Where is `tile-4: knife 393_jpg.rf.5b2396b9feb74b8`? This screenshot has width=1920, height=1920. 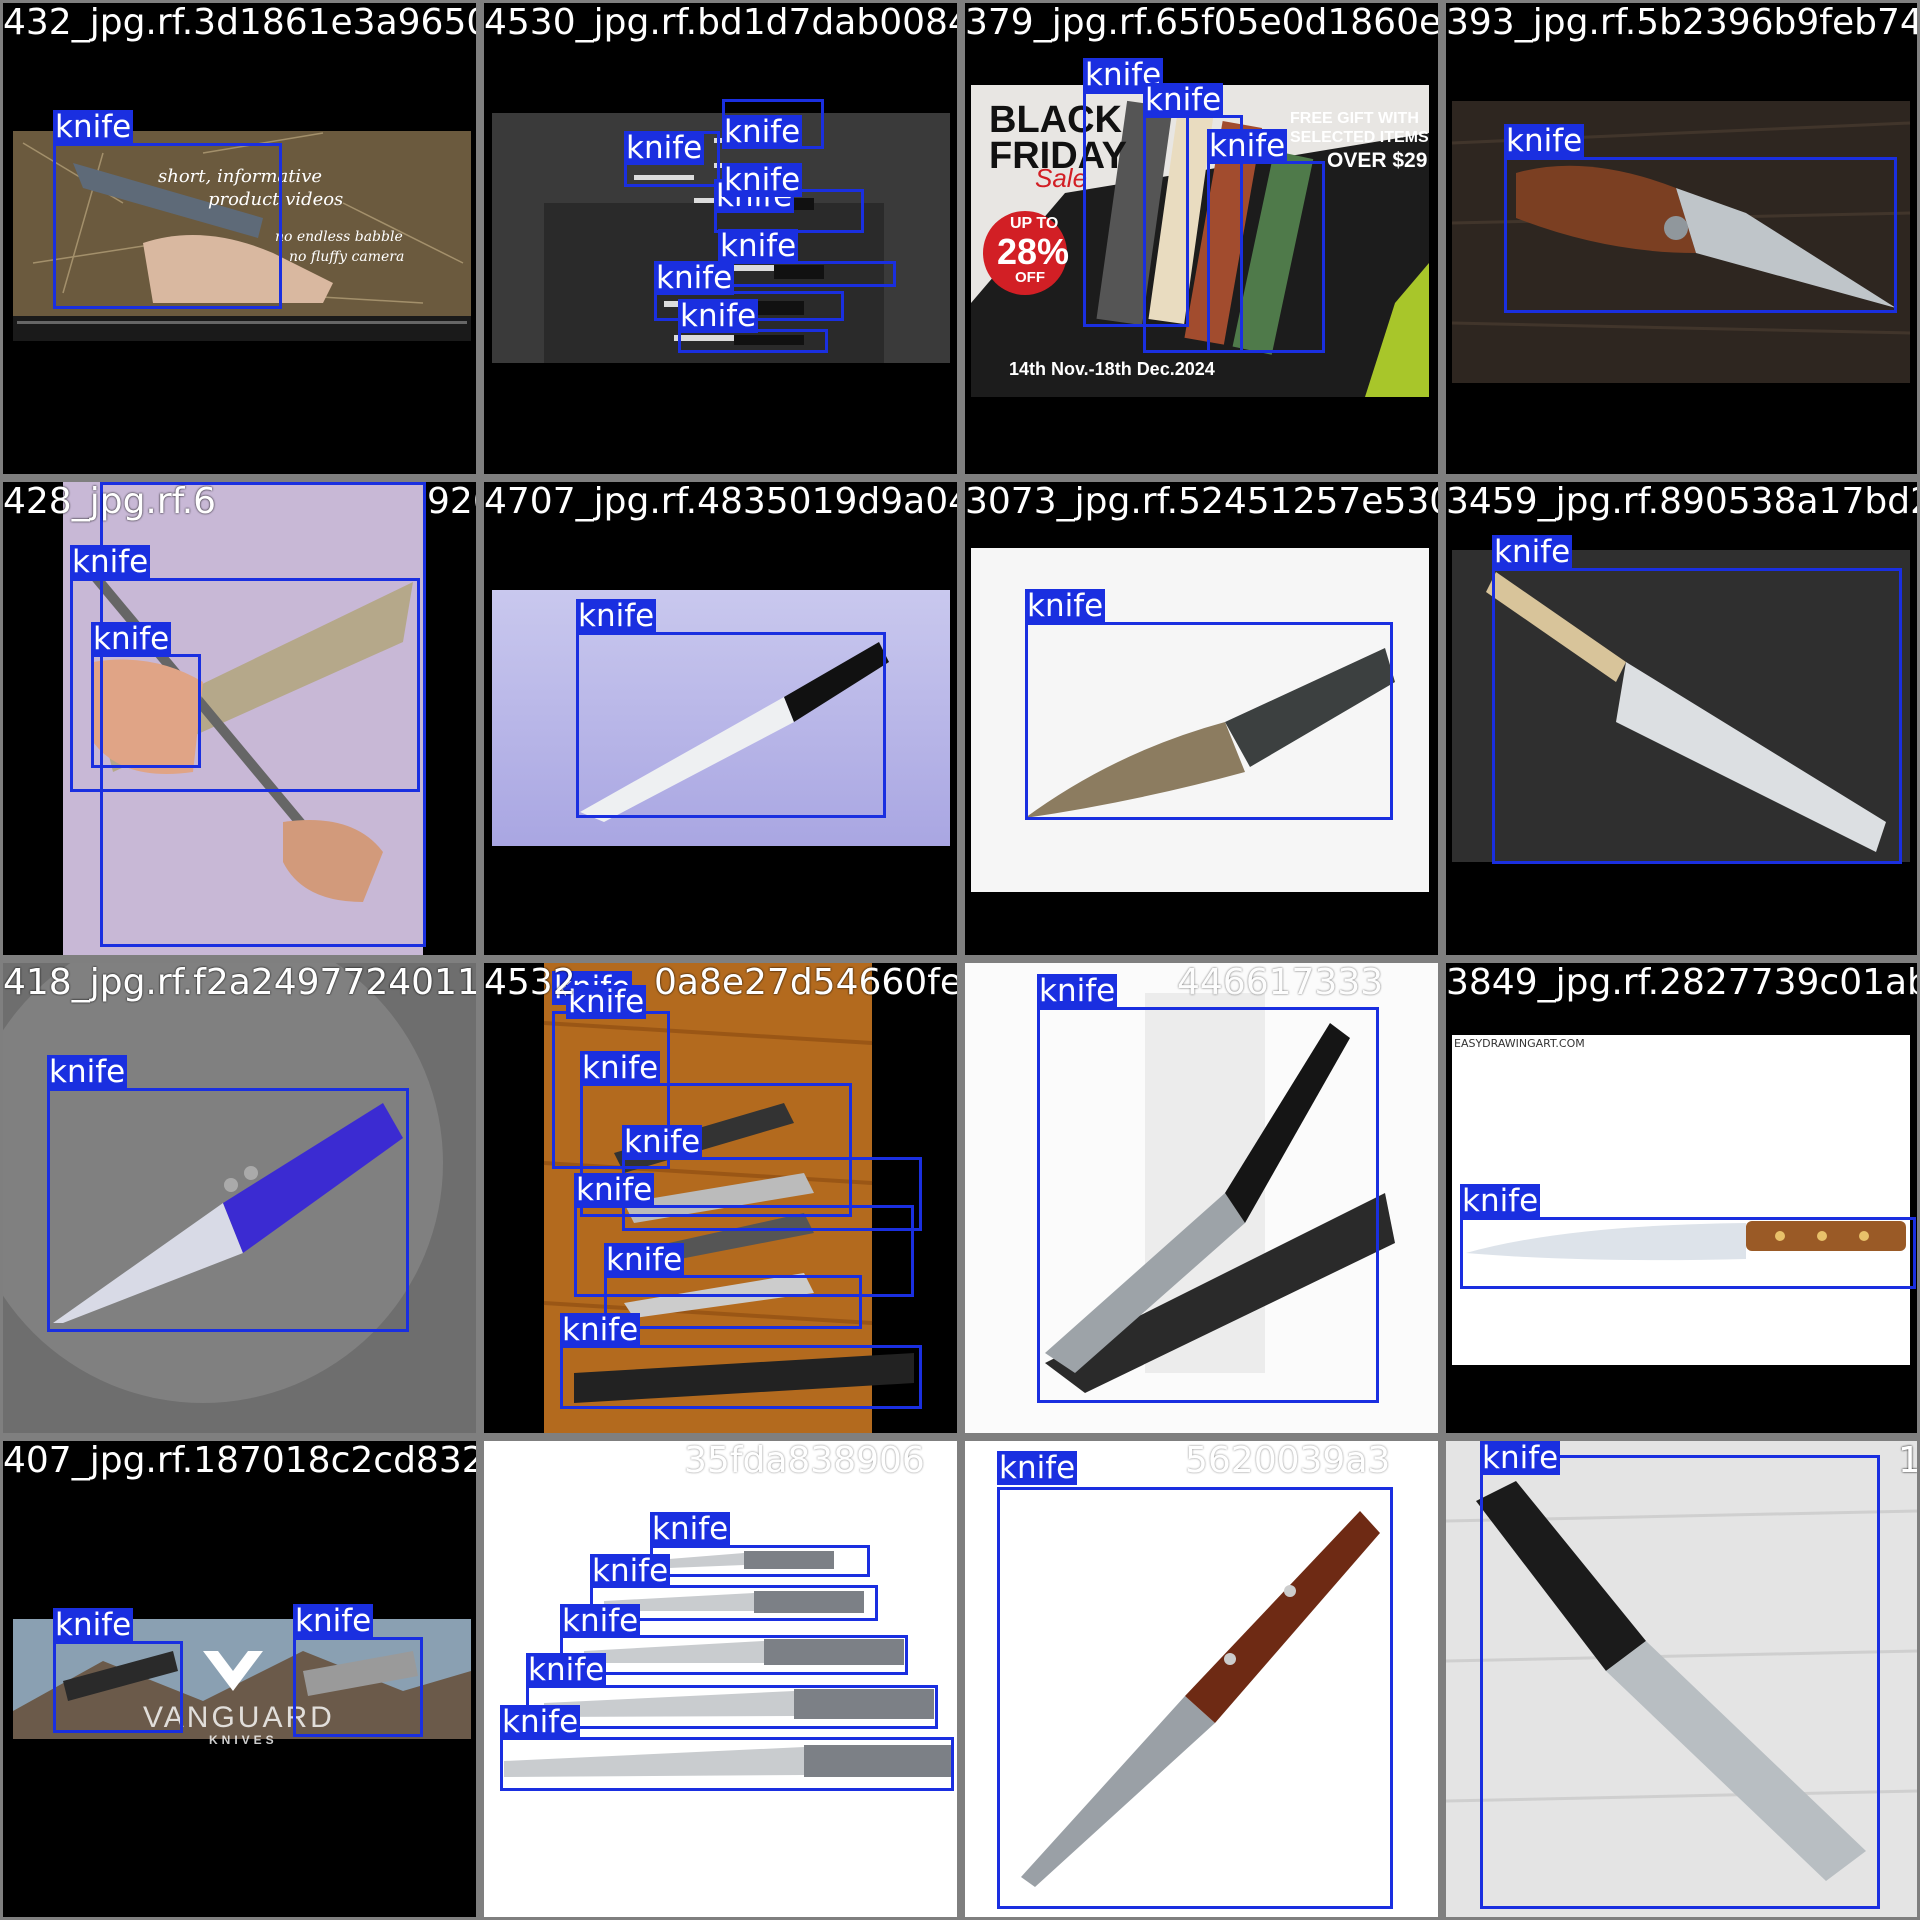
tile-4: knife 393_jpg.rf.5b2396b9feb74b8 is located at coordinates (1681, 238).